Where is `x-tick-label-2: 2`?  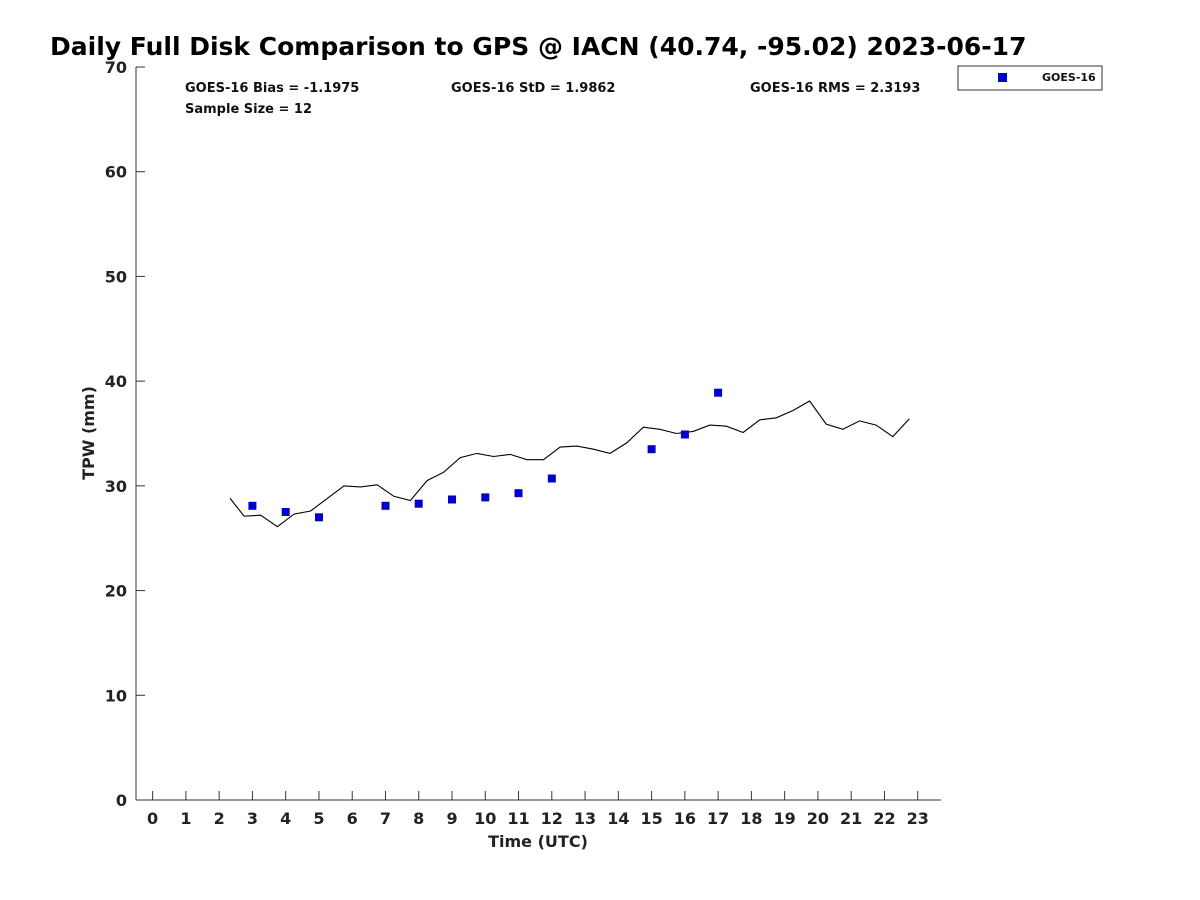
x-tick-label-2: 2 is located at coordinates (219, 818).